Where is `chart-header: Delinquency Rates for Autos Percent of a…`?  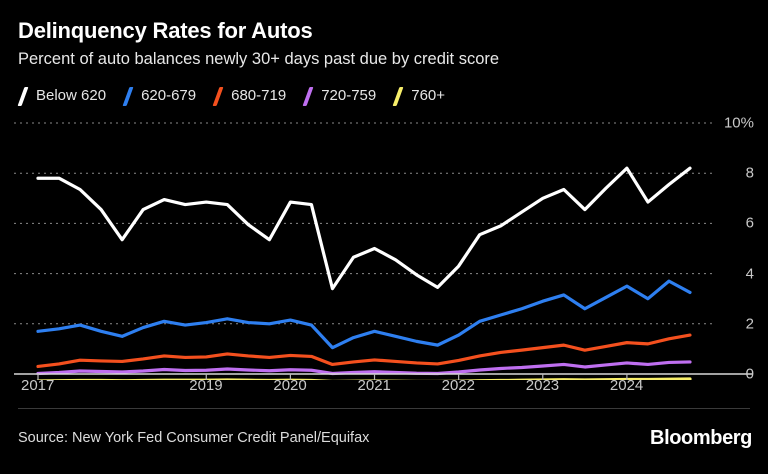
chart-header: Delinquency Rates for Autos Percent of a… is located at coordinates (384, 44).